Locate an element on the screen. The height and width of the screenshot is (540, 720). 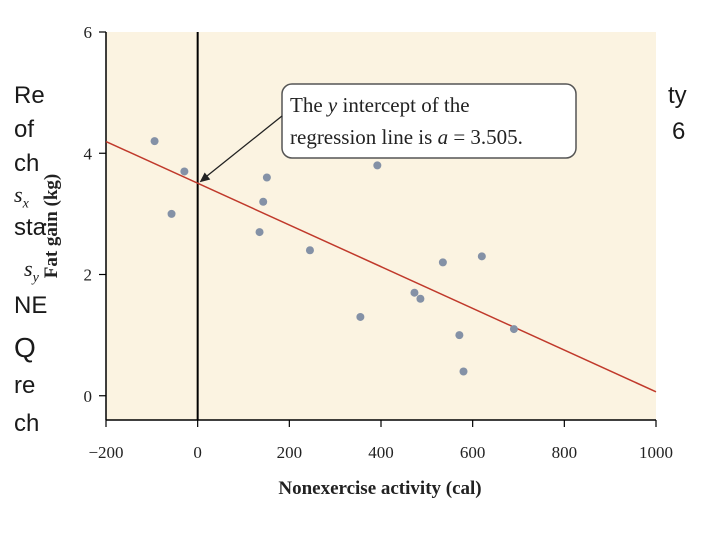
y-tick-label: 6 is located at coordinates (88, 32).